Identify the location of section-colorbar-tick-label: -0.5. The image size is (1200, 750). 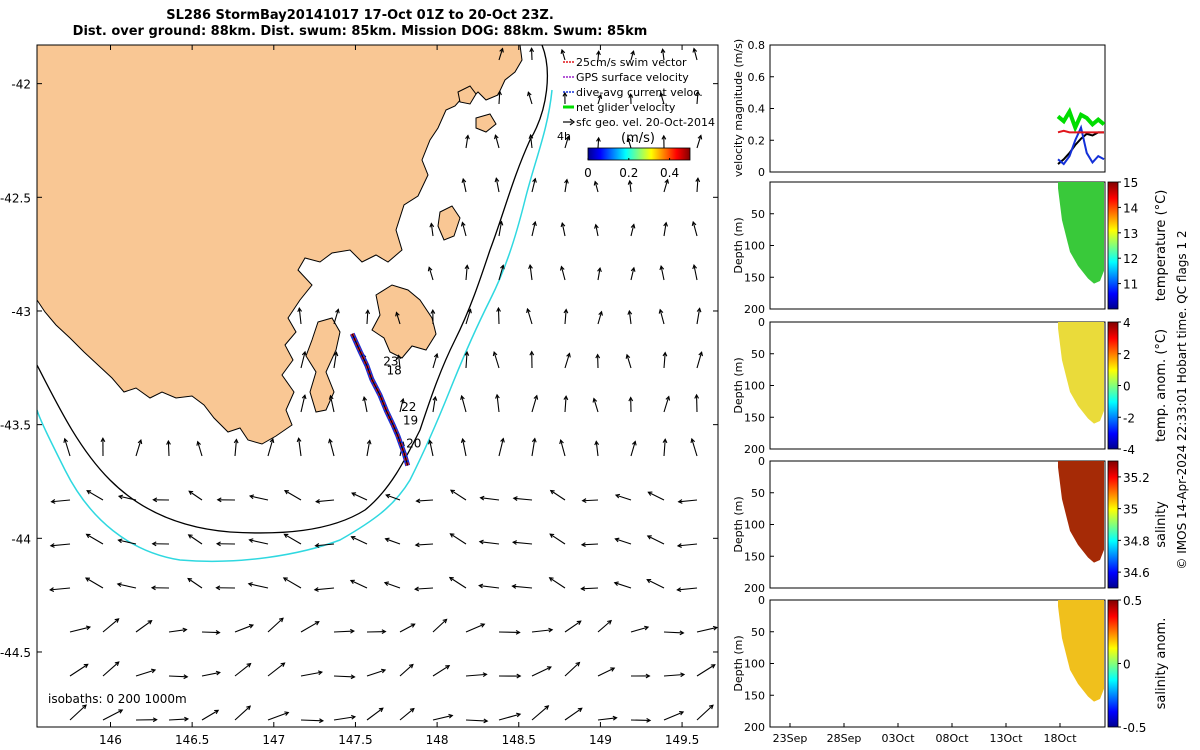
(1134, 728).